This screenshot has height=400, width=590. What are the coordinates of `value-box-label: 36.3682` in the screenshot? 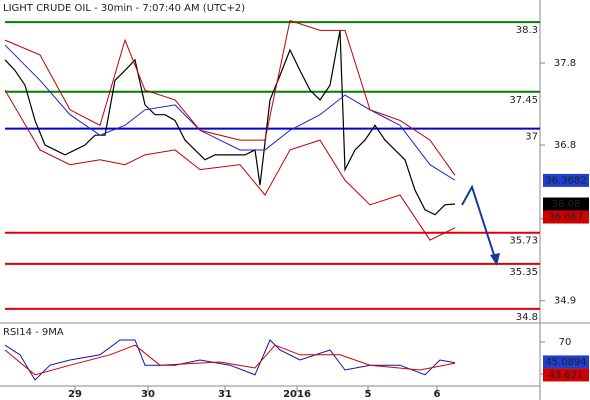 It's located at (565, 180).